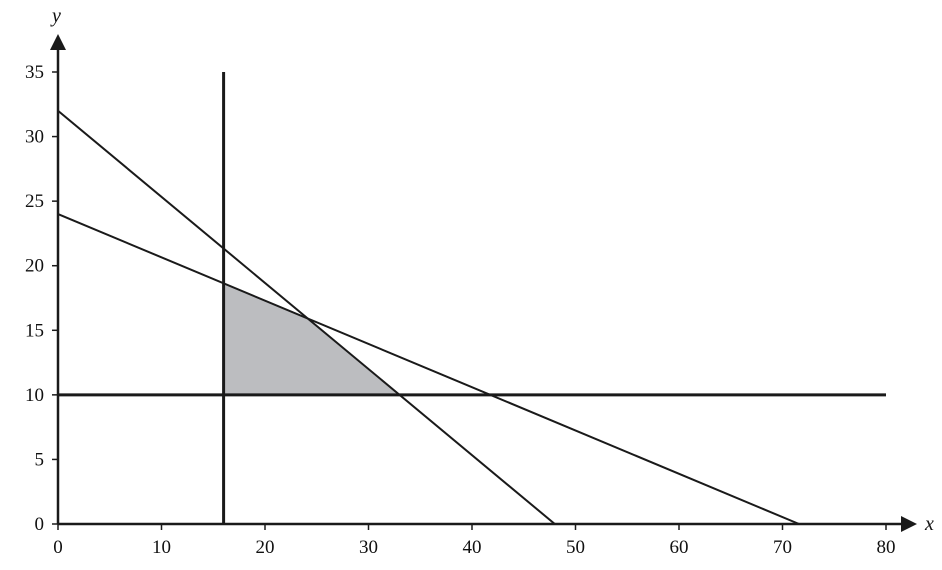 This screenshot has width=942, height=570. I want to click on y-tick-label: 25, so click(34, 201).